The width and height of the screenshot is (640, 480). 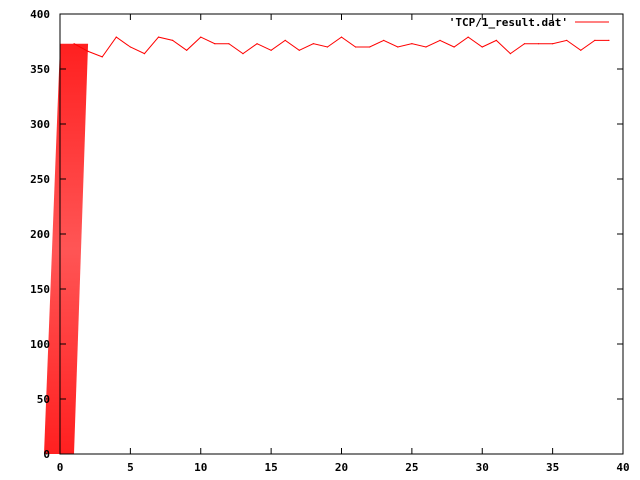 I want to click on x-tick-label: 35, so click(x=552, y=467).